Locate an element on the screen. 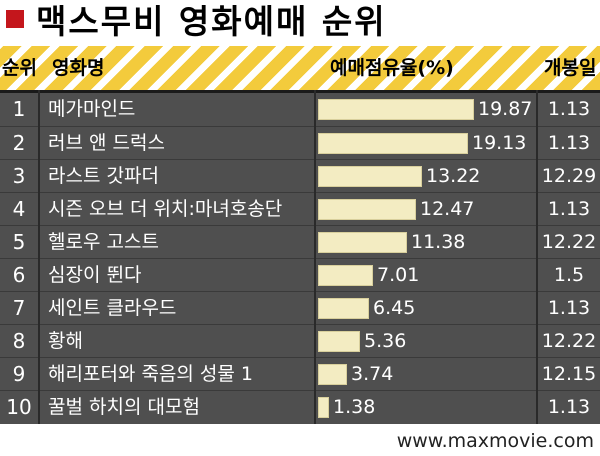 This screenshot has height=456, width=600. table-row: 1 메가마인드 19.87 1.13 is located at coordinates (300, 109).